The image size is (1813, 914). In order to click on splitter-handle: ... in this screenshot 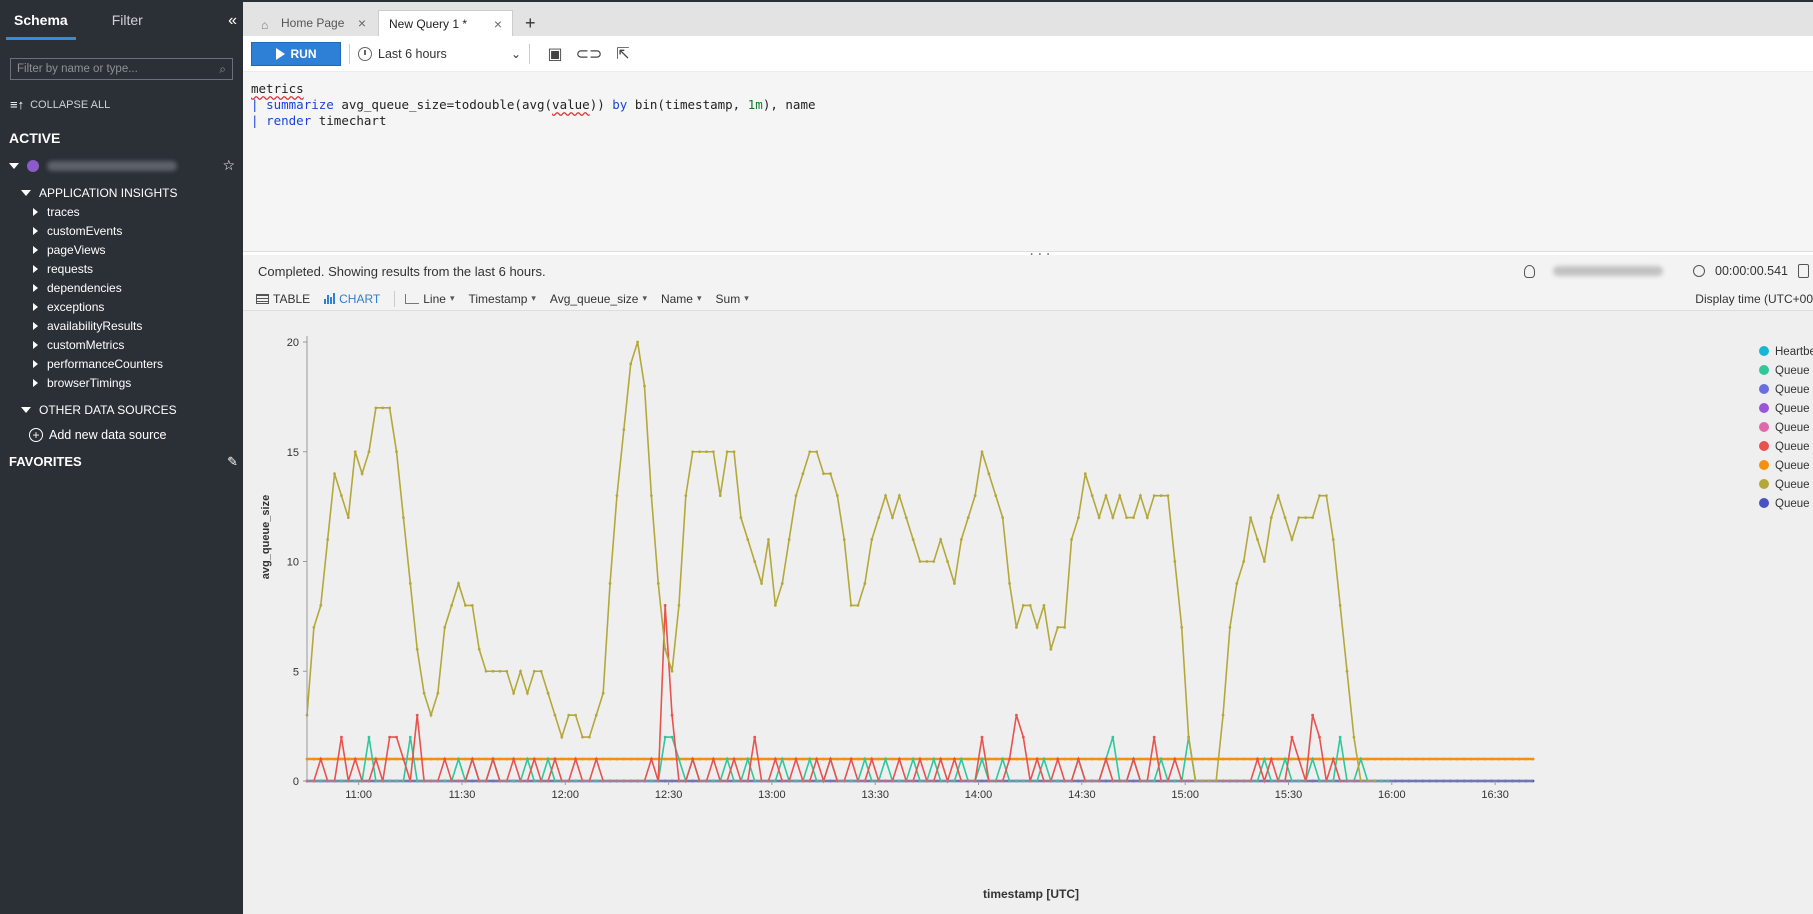, I will do `click(1040, 251)`.